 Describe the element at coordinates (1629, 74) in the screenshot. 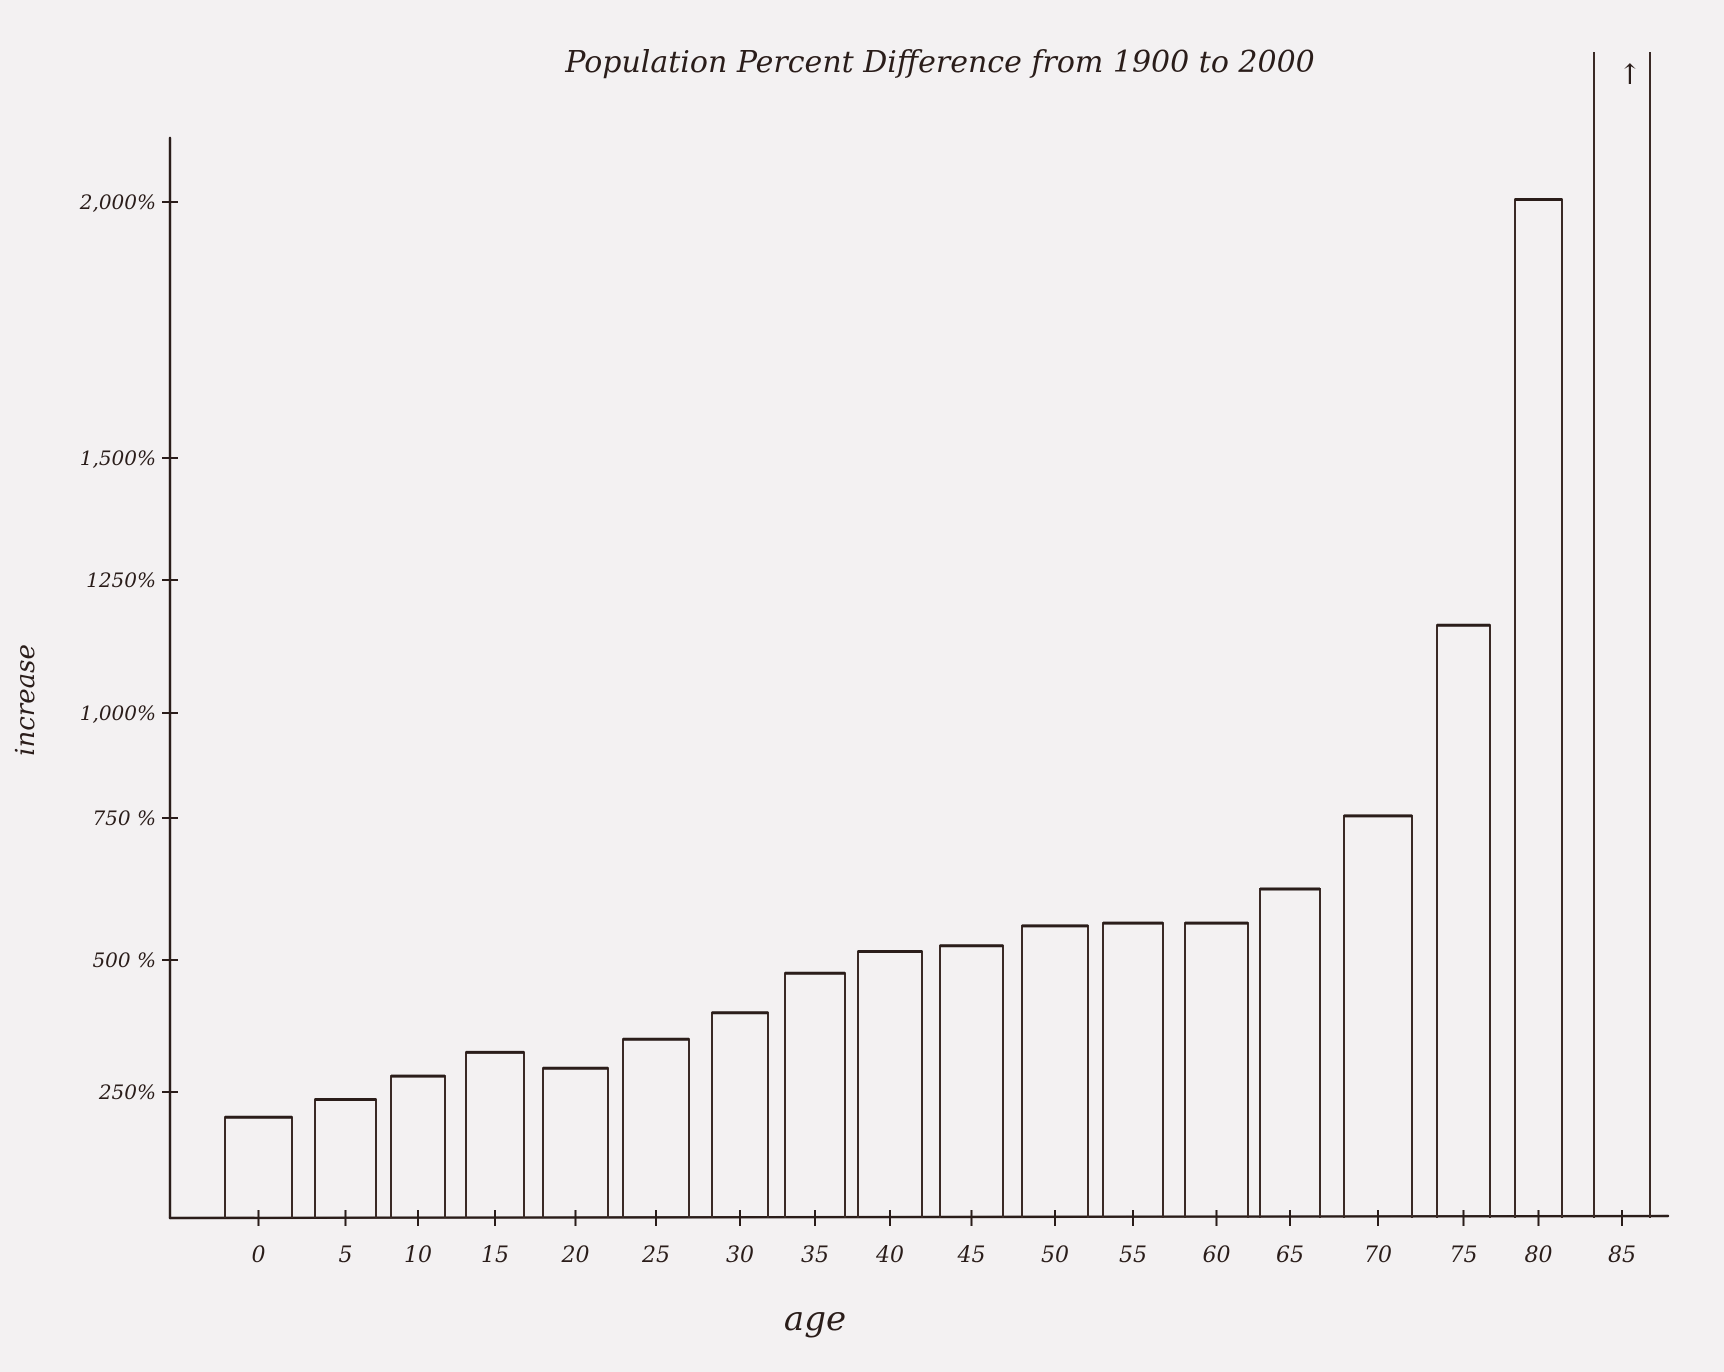

I see `off-scale-arrow-icon: ↑` at that location.